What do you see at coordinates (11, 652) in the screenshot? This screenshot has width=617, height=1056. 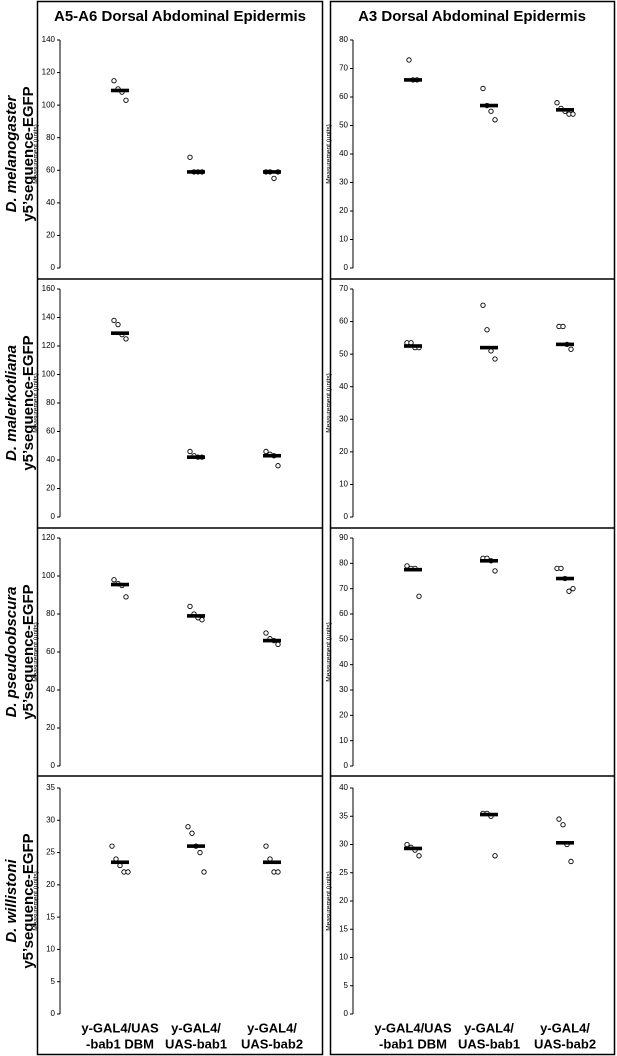 I see `row-species: D. pseudoobscura` at bounding box center [11, 652].